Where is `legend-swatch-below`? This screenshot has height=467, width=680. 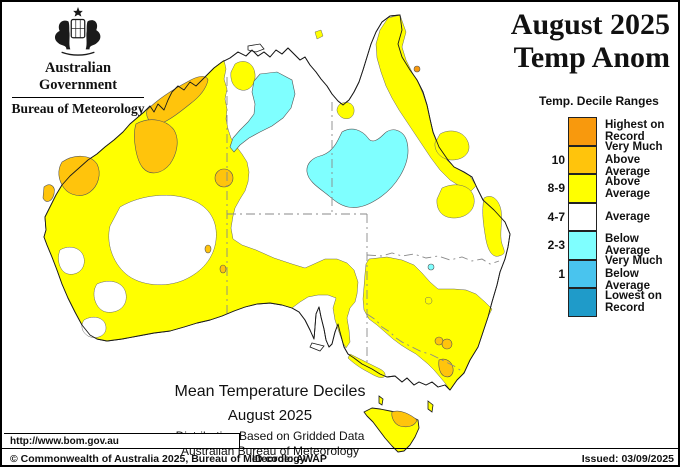
legend-swatch-below is located at coordinates (582, 245).